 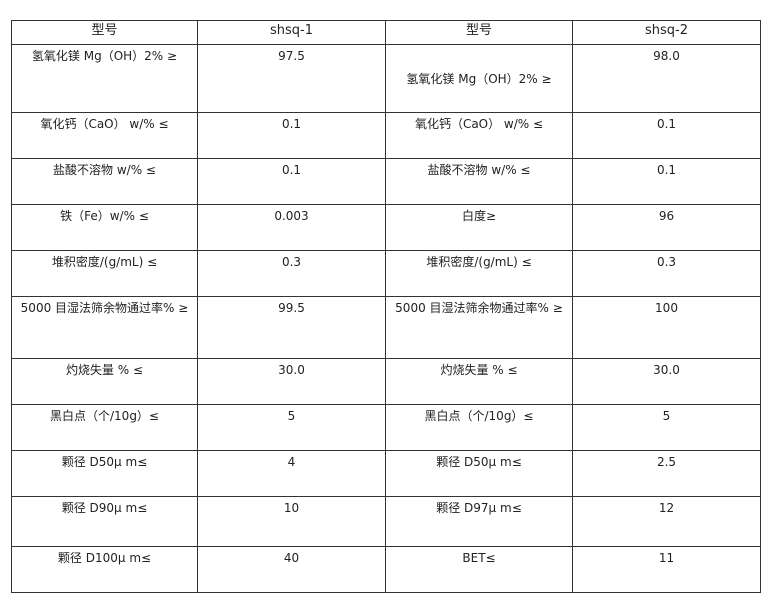 What do you see at coordinates (291, 32) in the screenshot?
I see `header-cell: shsq-1` at bounding box center [291, 32].